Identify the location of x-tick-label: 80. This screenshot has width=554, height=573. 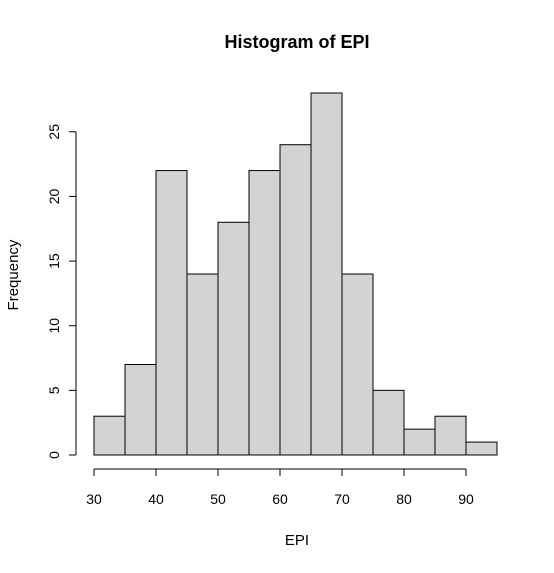
(404, 499).